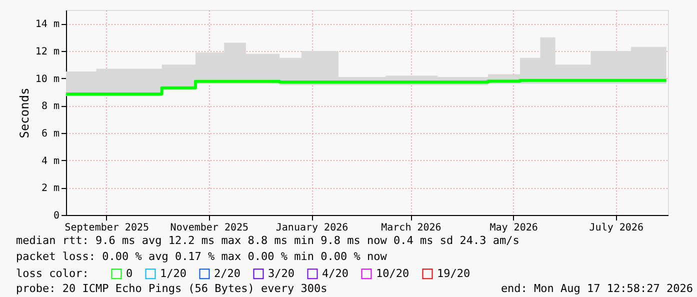 This screenshot has height=297, width=697. Describe the element at coordinates (50, 106) in the screenshot. I see `y-tick-label: 8 m` at that location.